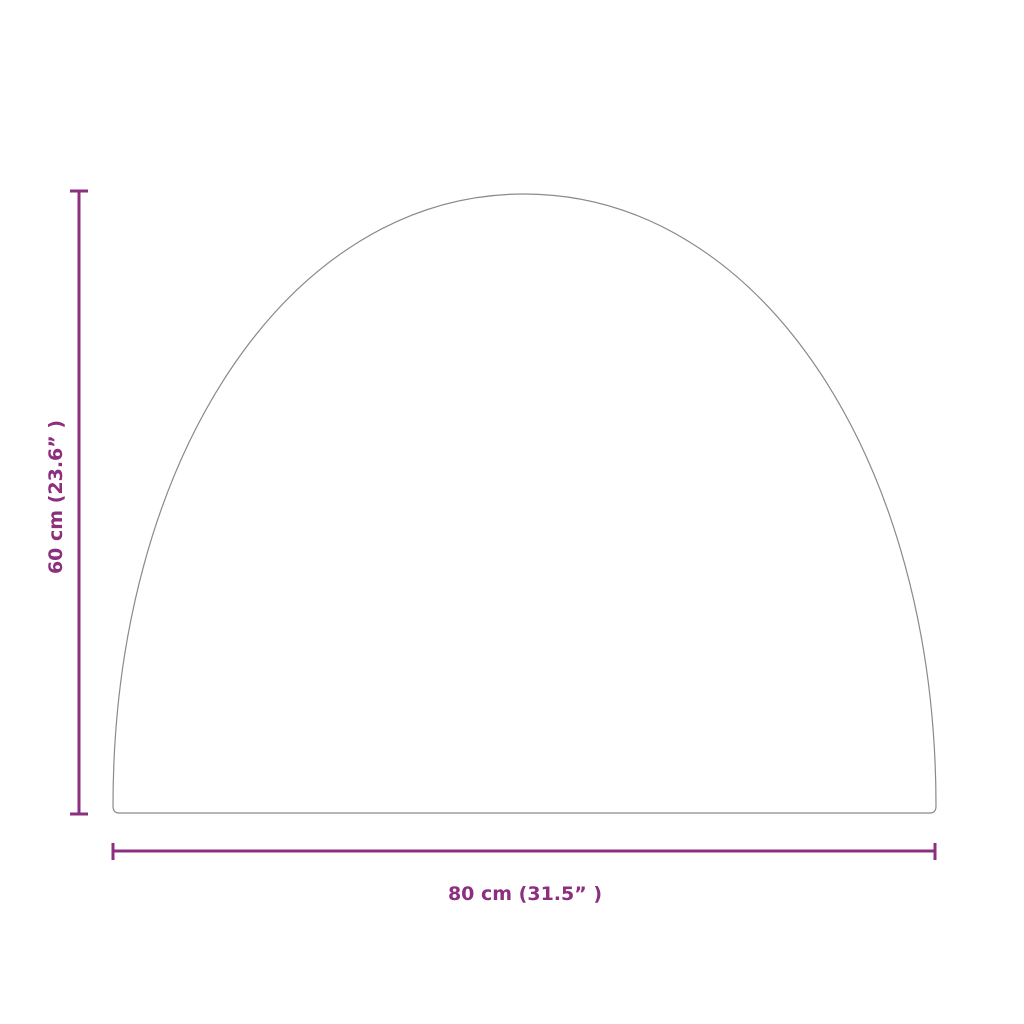 This screenshot has height=1024, width=1024. I want to click on width-dimension-line, so click(524, 851).